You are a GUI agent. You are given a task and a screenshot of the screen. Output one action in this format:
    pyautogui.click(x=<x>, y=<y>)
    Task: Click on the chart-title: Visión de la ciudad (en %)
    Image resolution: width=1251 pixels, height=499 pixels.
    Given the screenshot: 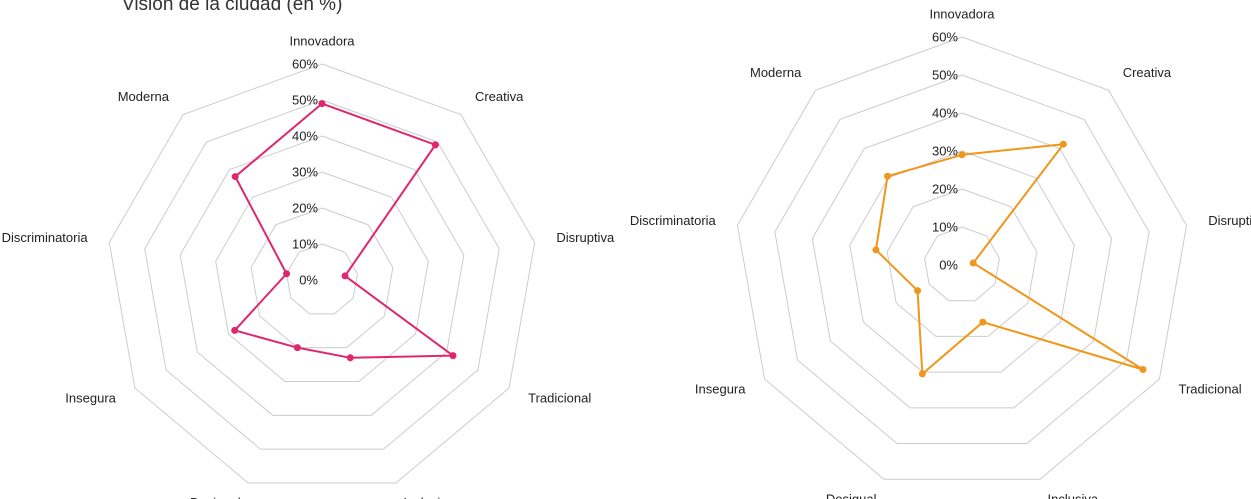 What is the action you would take?
    pyautogui.click(x=232, y=7)
    